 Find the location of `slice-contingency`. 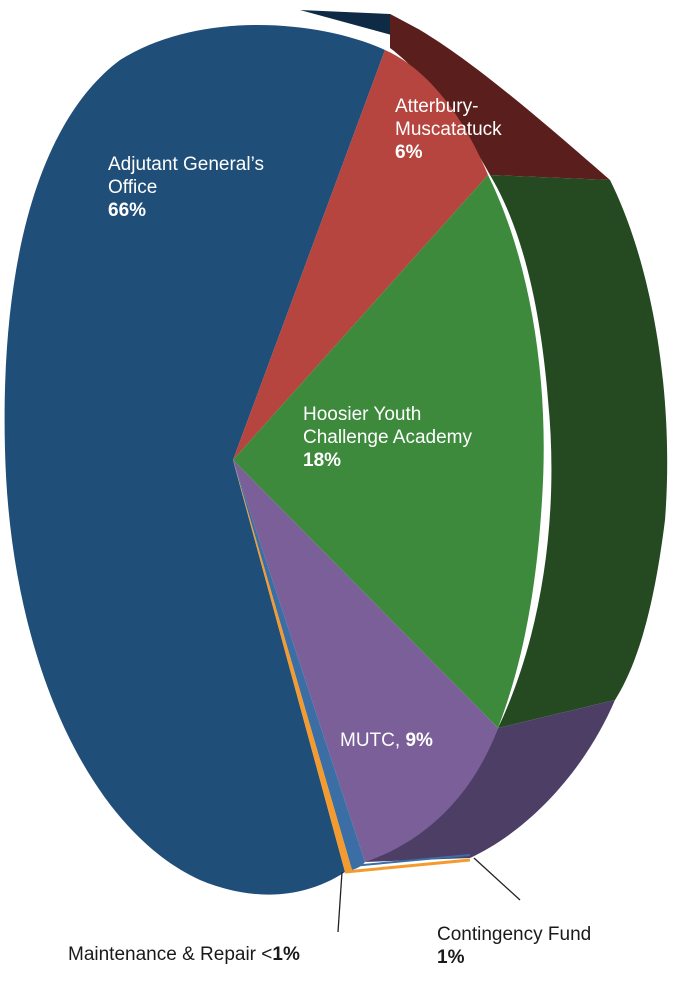

slice-contingency is located at coordinates (299, 665).